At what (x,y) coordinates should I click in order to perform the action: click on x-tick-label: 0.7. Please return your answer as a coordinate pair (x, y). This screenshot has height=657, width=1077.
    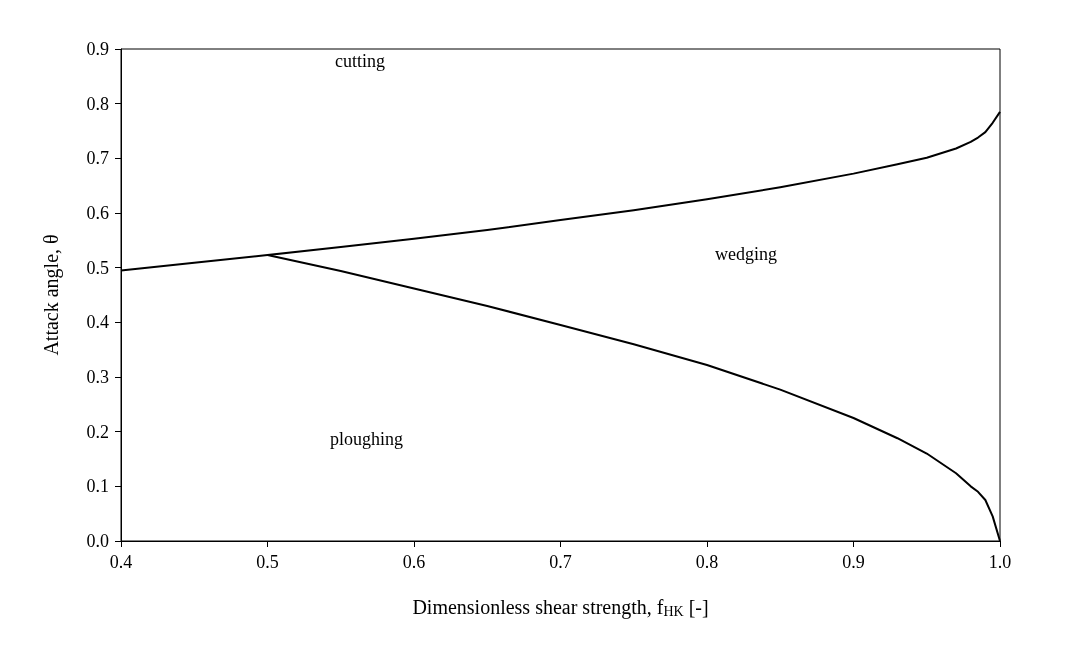
    Looking at the image, I should click on (560, 562).